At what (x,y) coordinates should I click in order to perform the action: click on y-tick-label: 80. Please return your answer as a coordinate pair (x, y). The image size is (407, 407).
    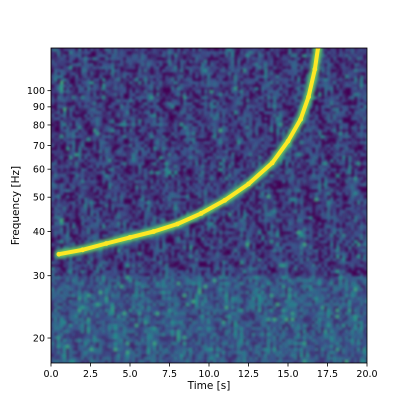
    Looking at the image, I should click on (39, 125).